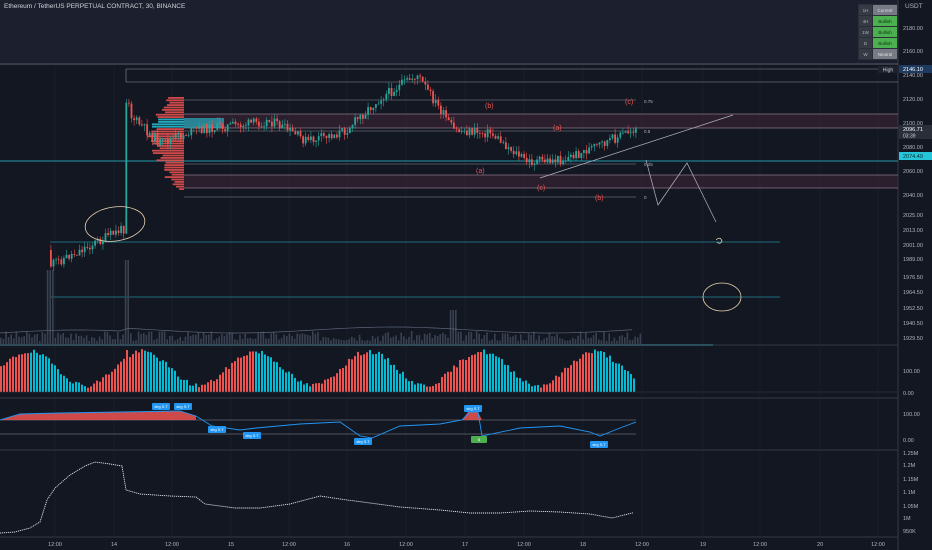 This screenshot has height=550, width=932. I want to click on signal-tag, so click(363, 441).